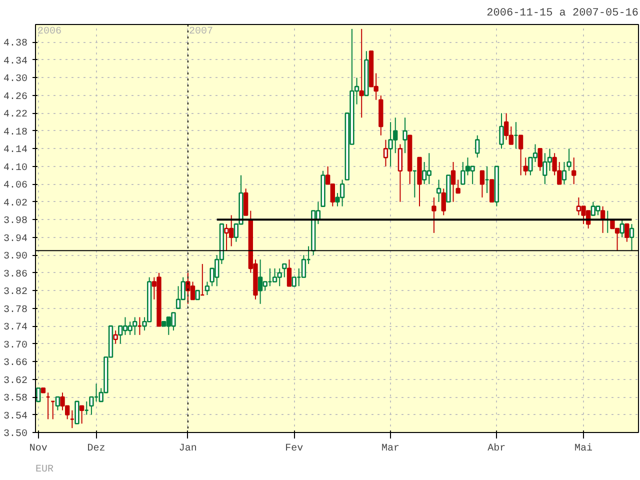 The image size is (640, 480). I want to click on y-tick-label: 3.62, so click(15, 381).